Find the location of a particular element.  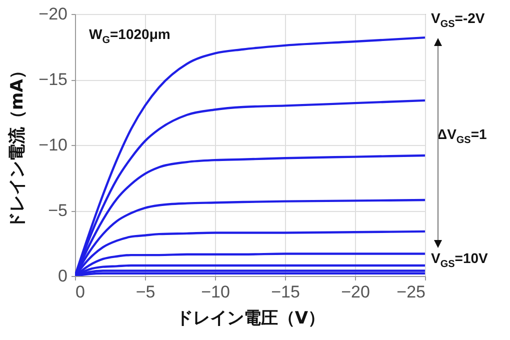

y-tick-label: −5 is located at coordinates (58, 210).